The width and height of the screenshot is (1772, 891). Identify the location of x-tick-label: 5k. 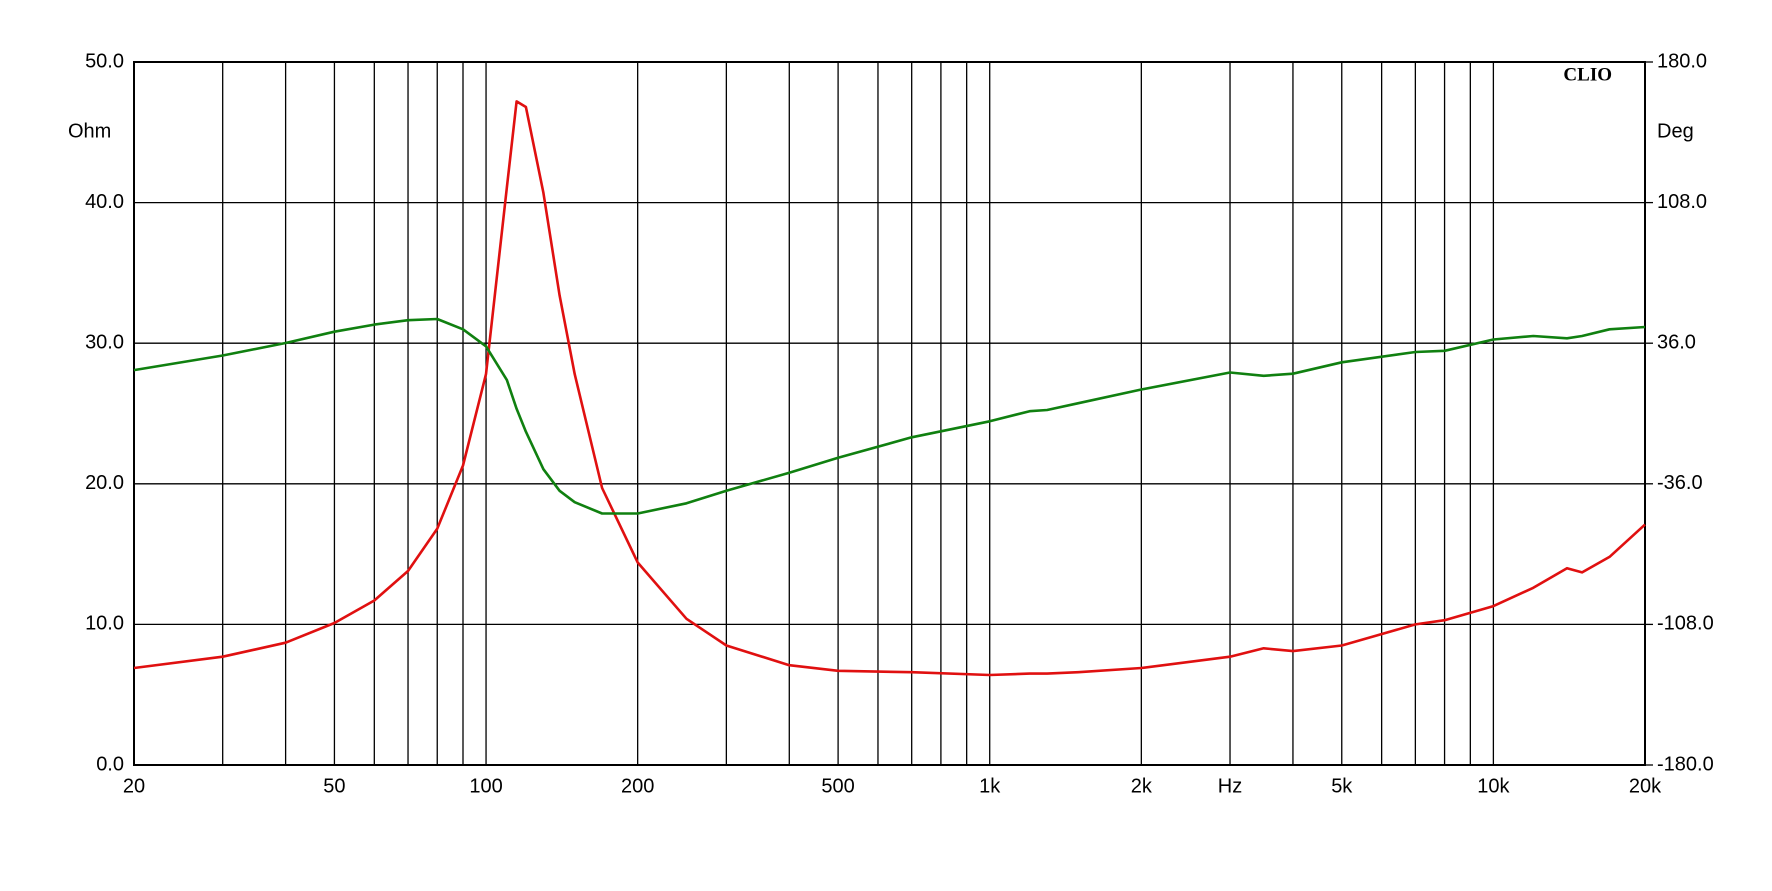
(1342, 786).